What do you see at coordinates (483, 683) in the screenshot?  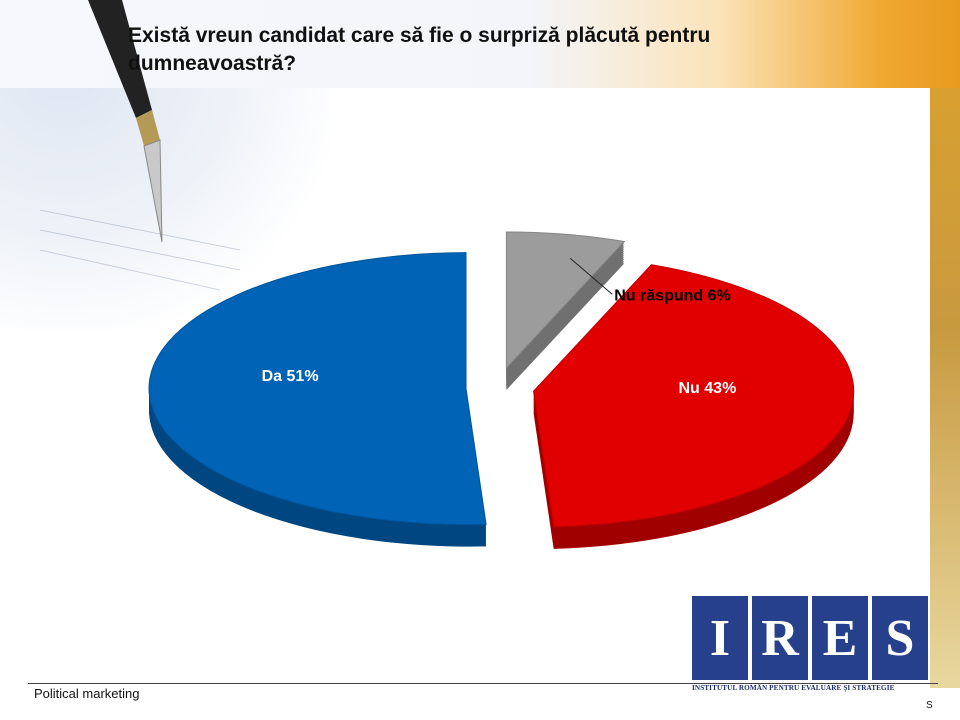 I see `footer-divider` at bounding box center [483, 683].